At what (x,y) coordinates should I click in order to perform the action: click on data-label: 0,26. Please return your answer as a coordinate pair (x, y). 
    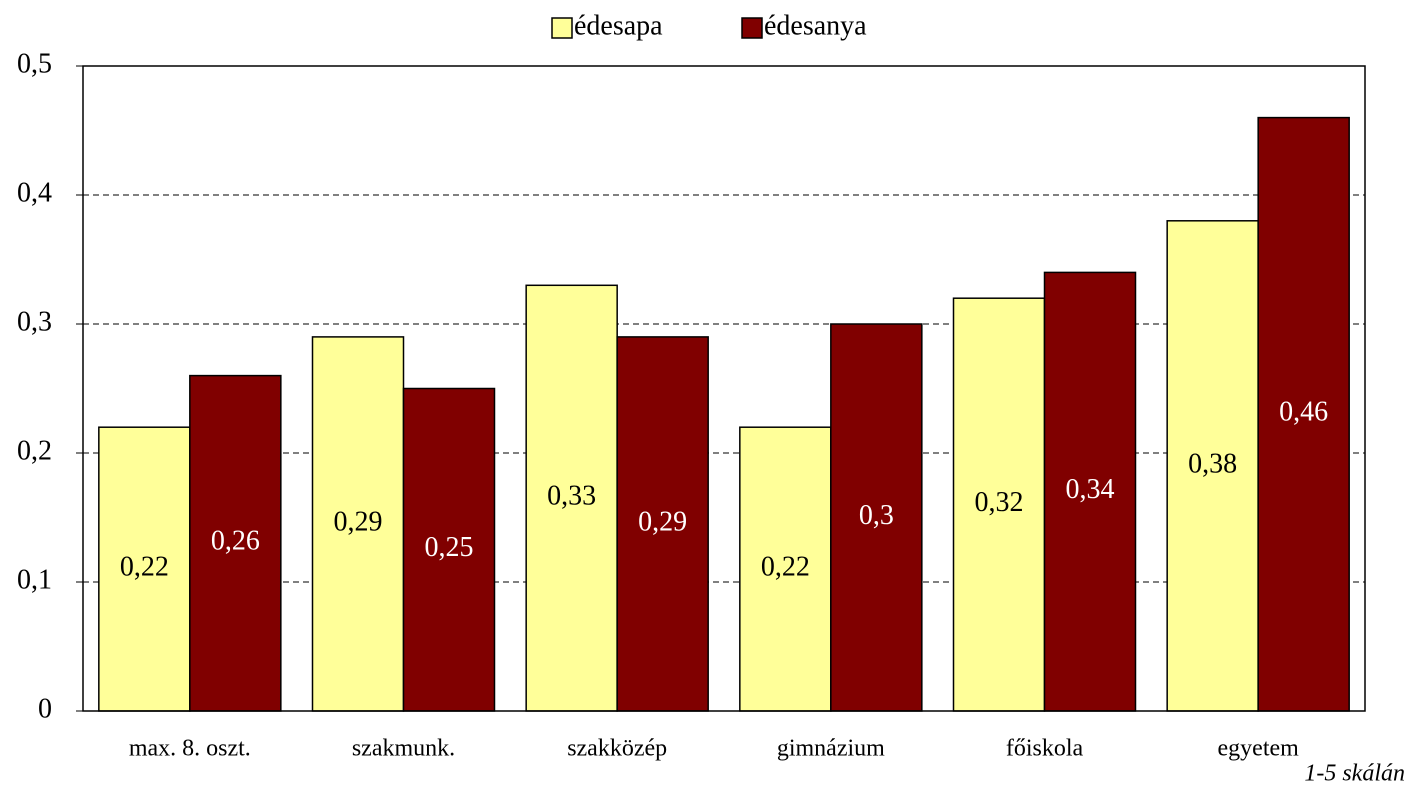
    Looking at the image, I should click on (235, 541).